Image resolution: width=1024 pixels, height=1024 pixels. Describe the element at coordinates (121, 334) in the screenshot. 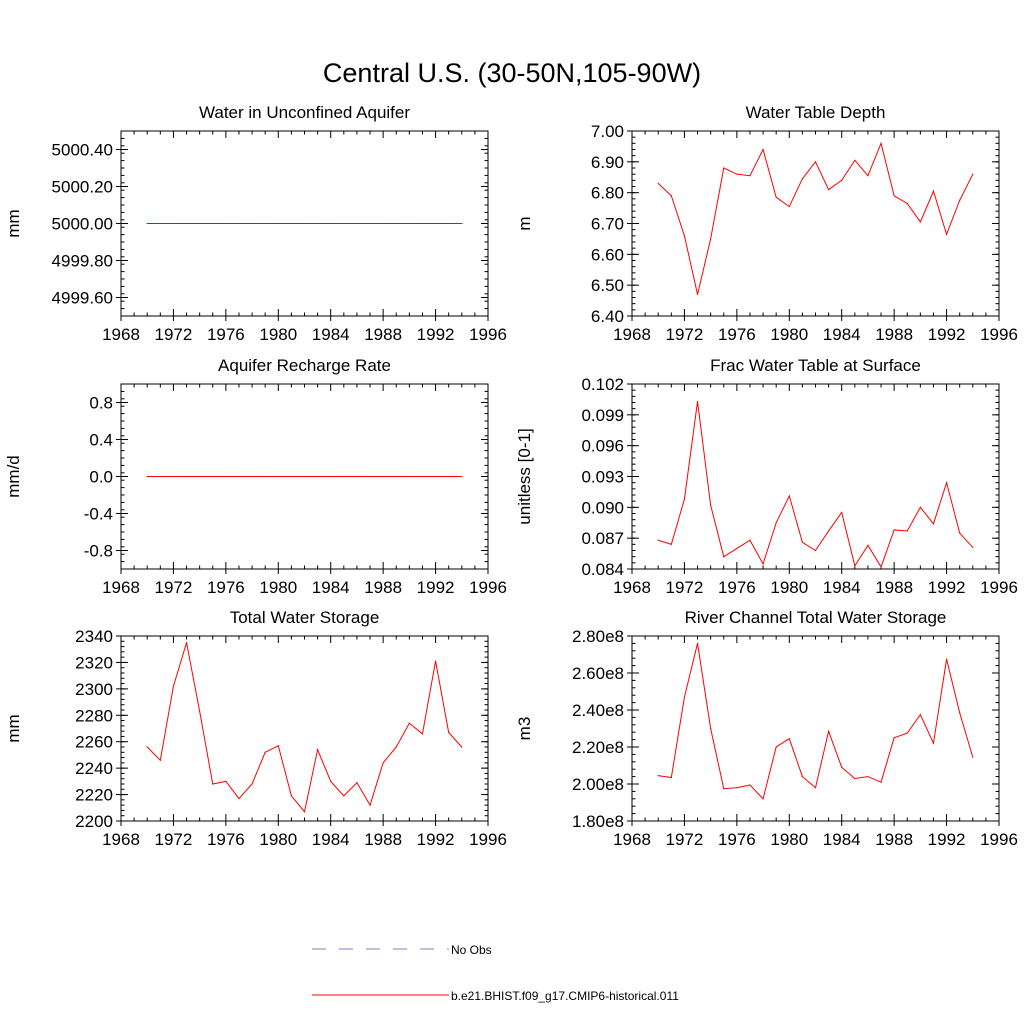

I see `x-tick-label: 1968` at that location.